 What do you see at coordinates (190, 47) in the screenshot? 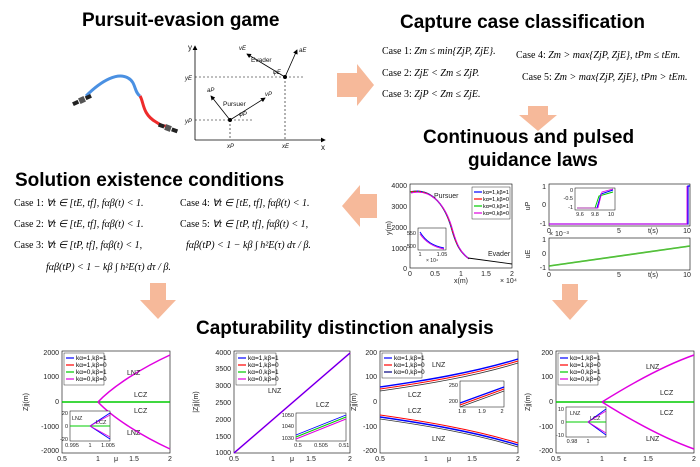
I see `geo-y-axis: y` at bounding box center [190, 47].